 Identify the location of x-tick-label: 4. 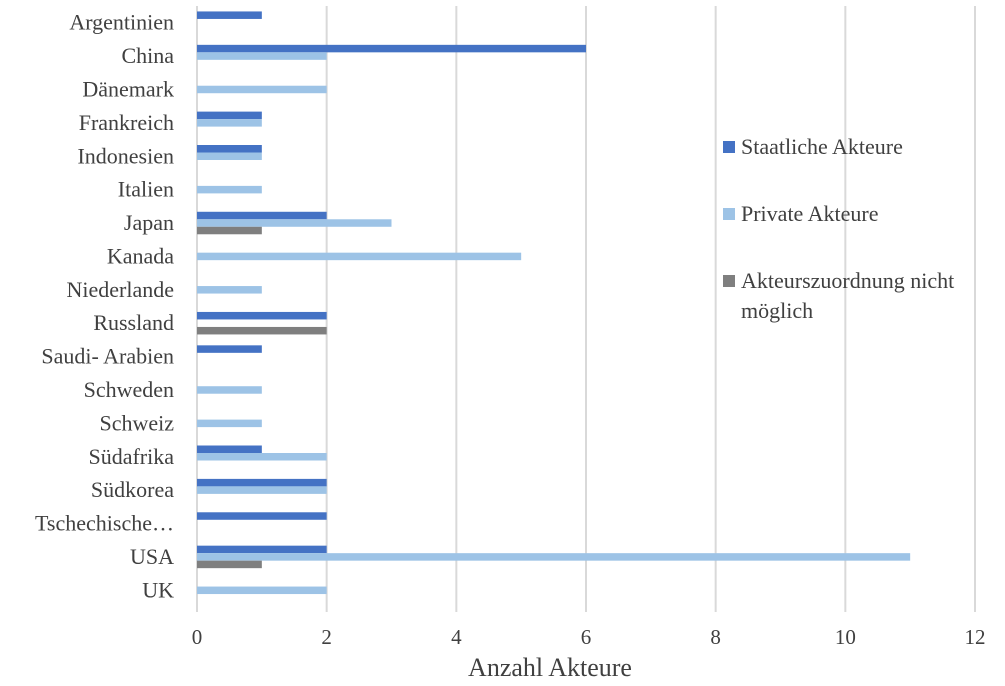
(456, 637).